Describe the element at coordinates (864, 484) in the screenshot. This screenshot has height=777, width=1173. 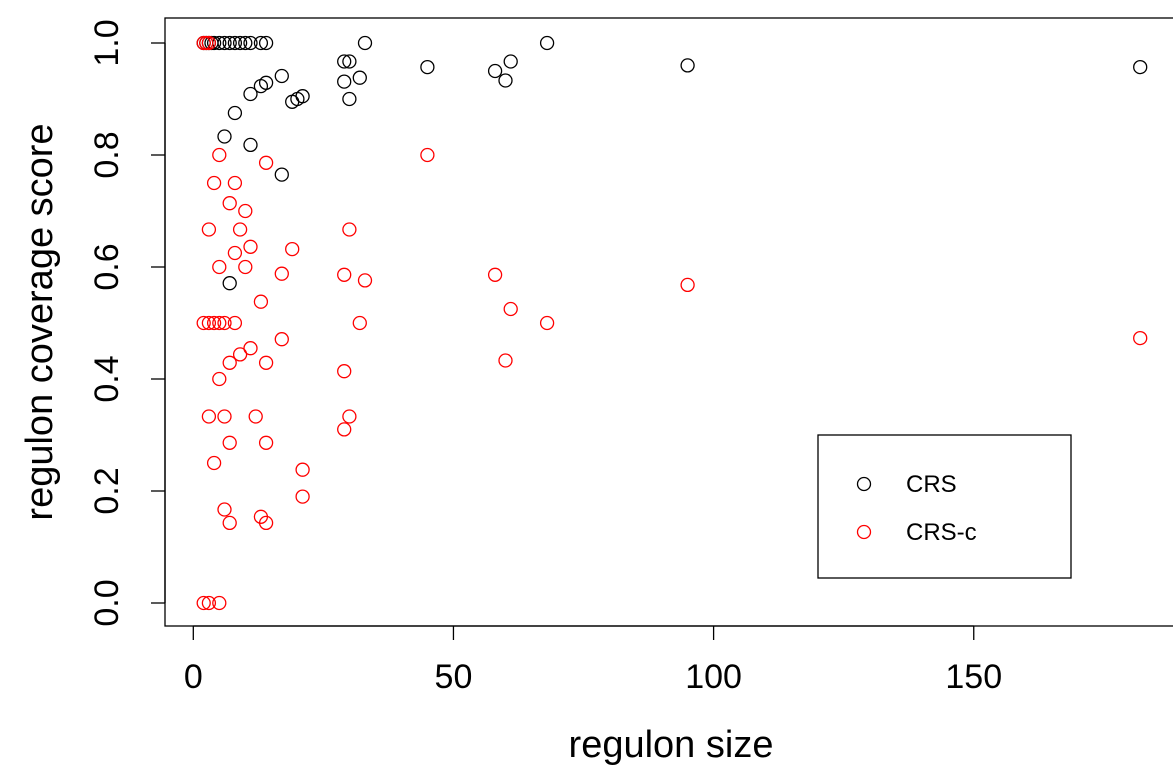
I see `legend-marker-crs` at that location.